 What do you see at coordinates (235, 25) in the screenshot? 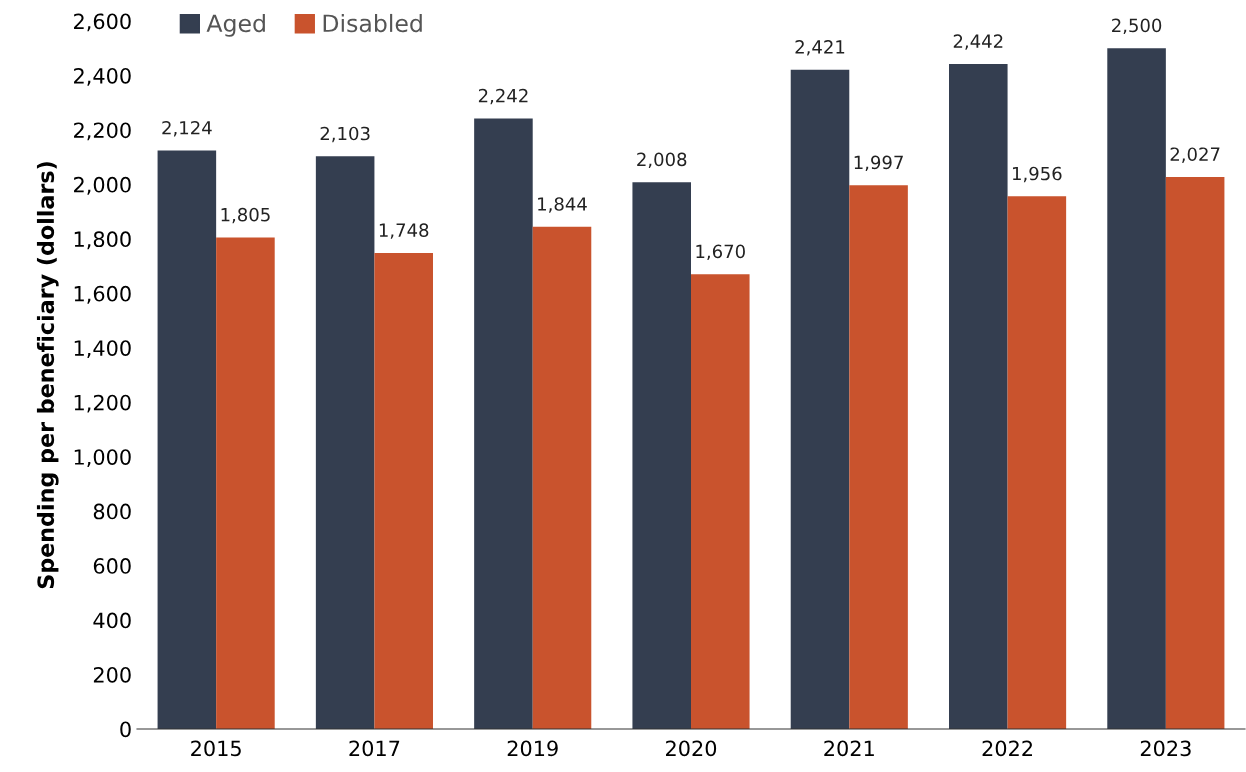
I see `legend-label: Aged` at bounding box center [235, 25].